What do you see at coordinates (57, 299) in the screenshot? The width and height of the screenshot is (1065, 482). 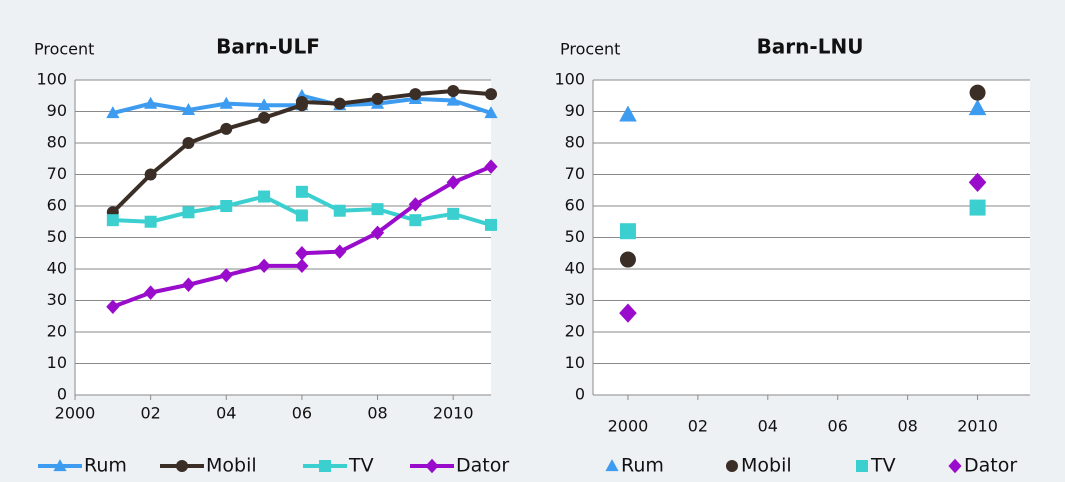 I see `y-tick-label: 30` at bounding box center [57, 299].